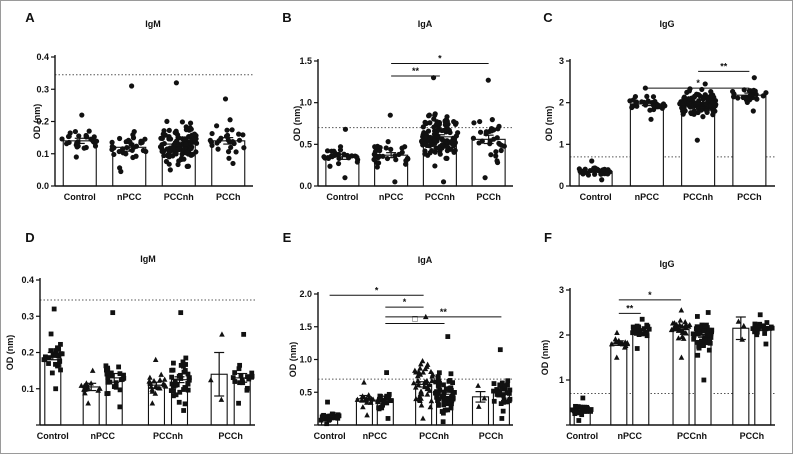 The width and height of the screenshot is (793, 454). What do you see at coordinates (415, 318) in the screenshot?
I see `significance-label: □` at bounding box center [415, 318].